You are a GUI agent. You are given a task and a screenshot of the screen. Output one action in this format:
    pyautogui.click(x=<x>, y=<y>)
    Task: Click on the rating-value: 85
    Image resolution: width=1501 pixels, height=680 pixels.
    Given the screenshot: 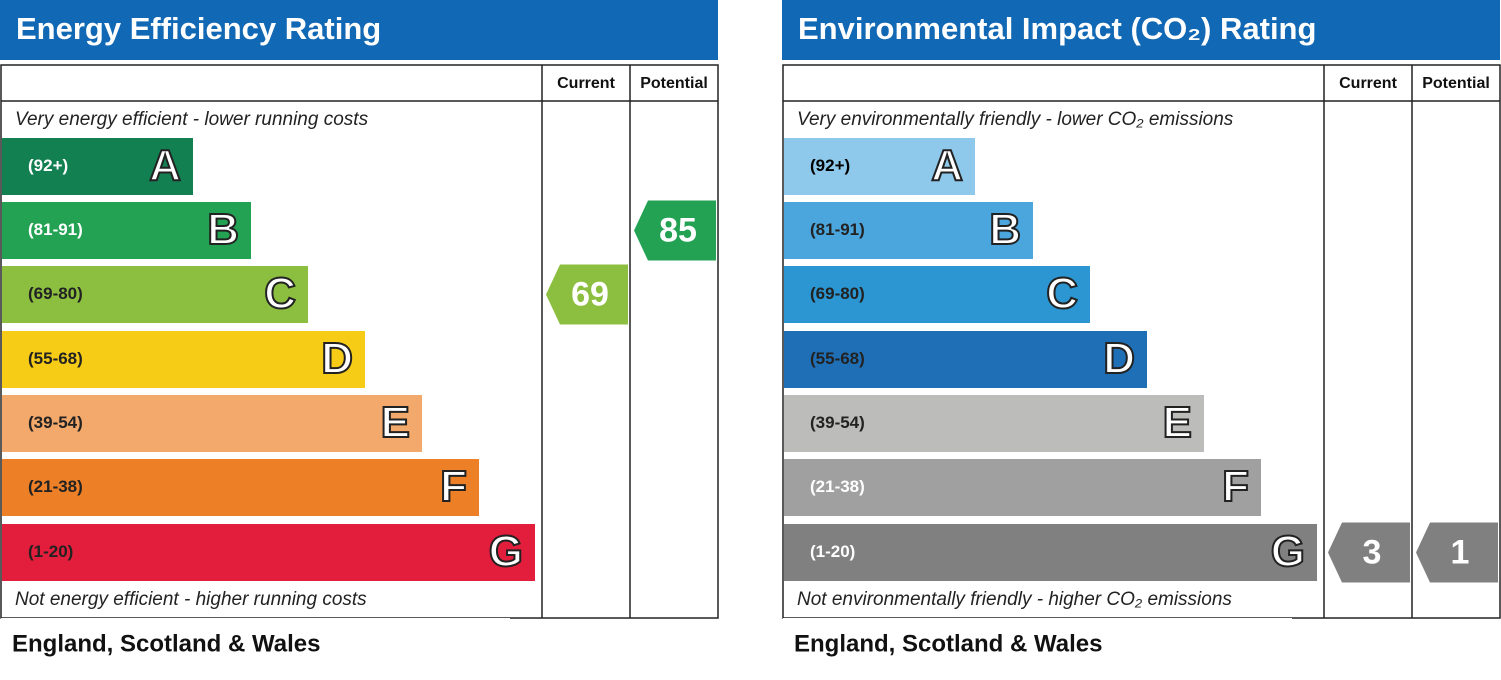 What is the action you would take?
    pyautogui.click(x=678, y=230)
    